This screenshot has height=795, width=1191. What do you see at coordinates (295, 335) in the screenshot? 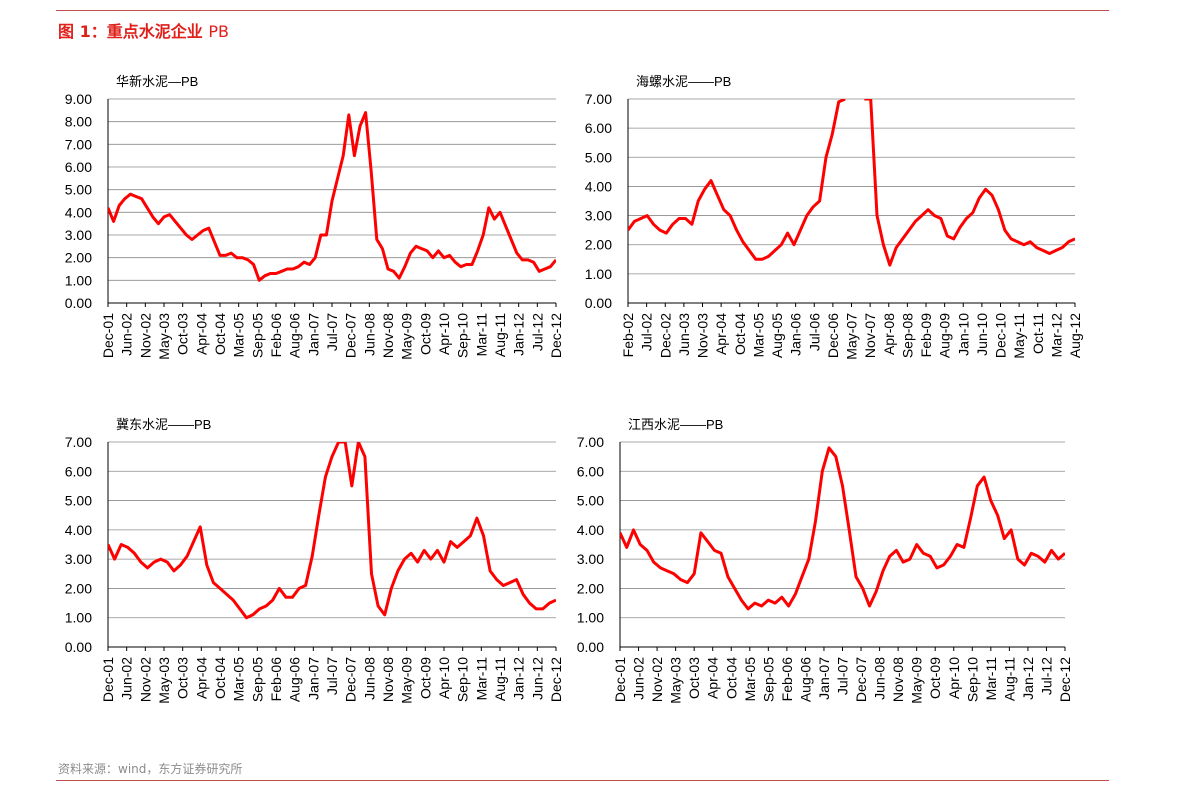
I see `x-tick-label: Aug-06` at bounding box center [295, 335].